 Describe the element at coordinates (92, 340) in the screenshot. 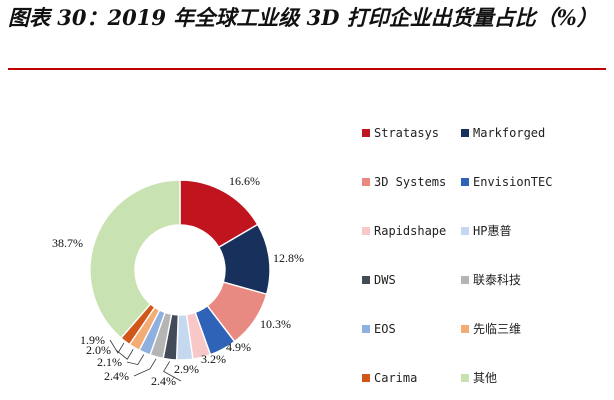

I see `data-label-carima: 1.9%` at that location.